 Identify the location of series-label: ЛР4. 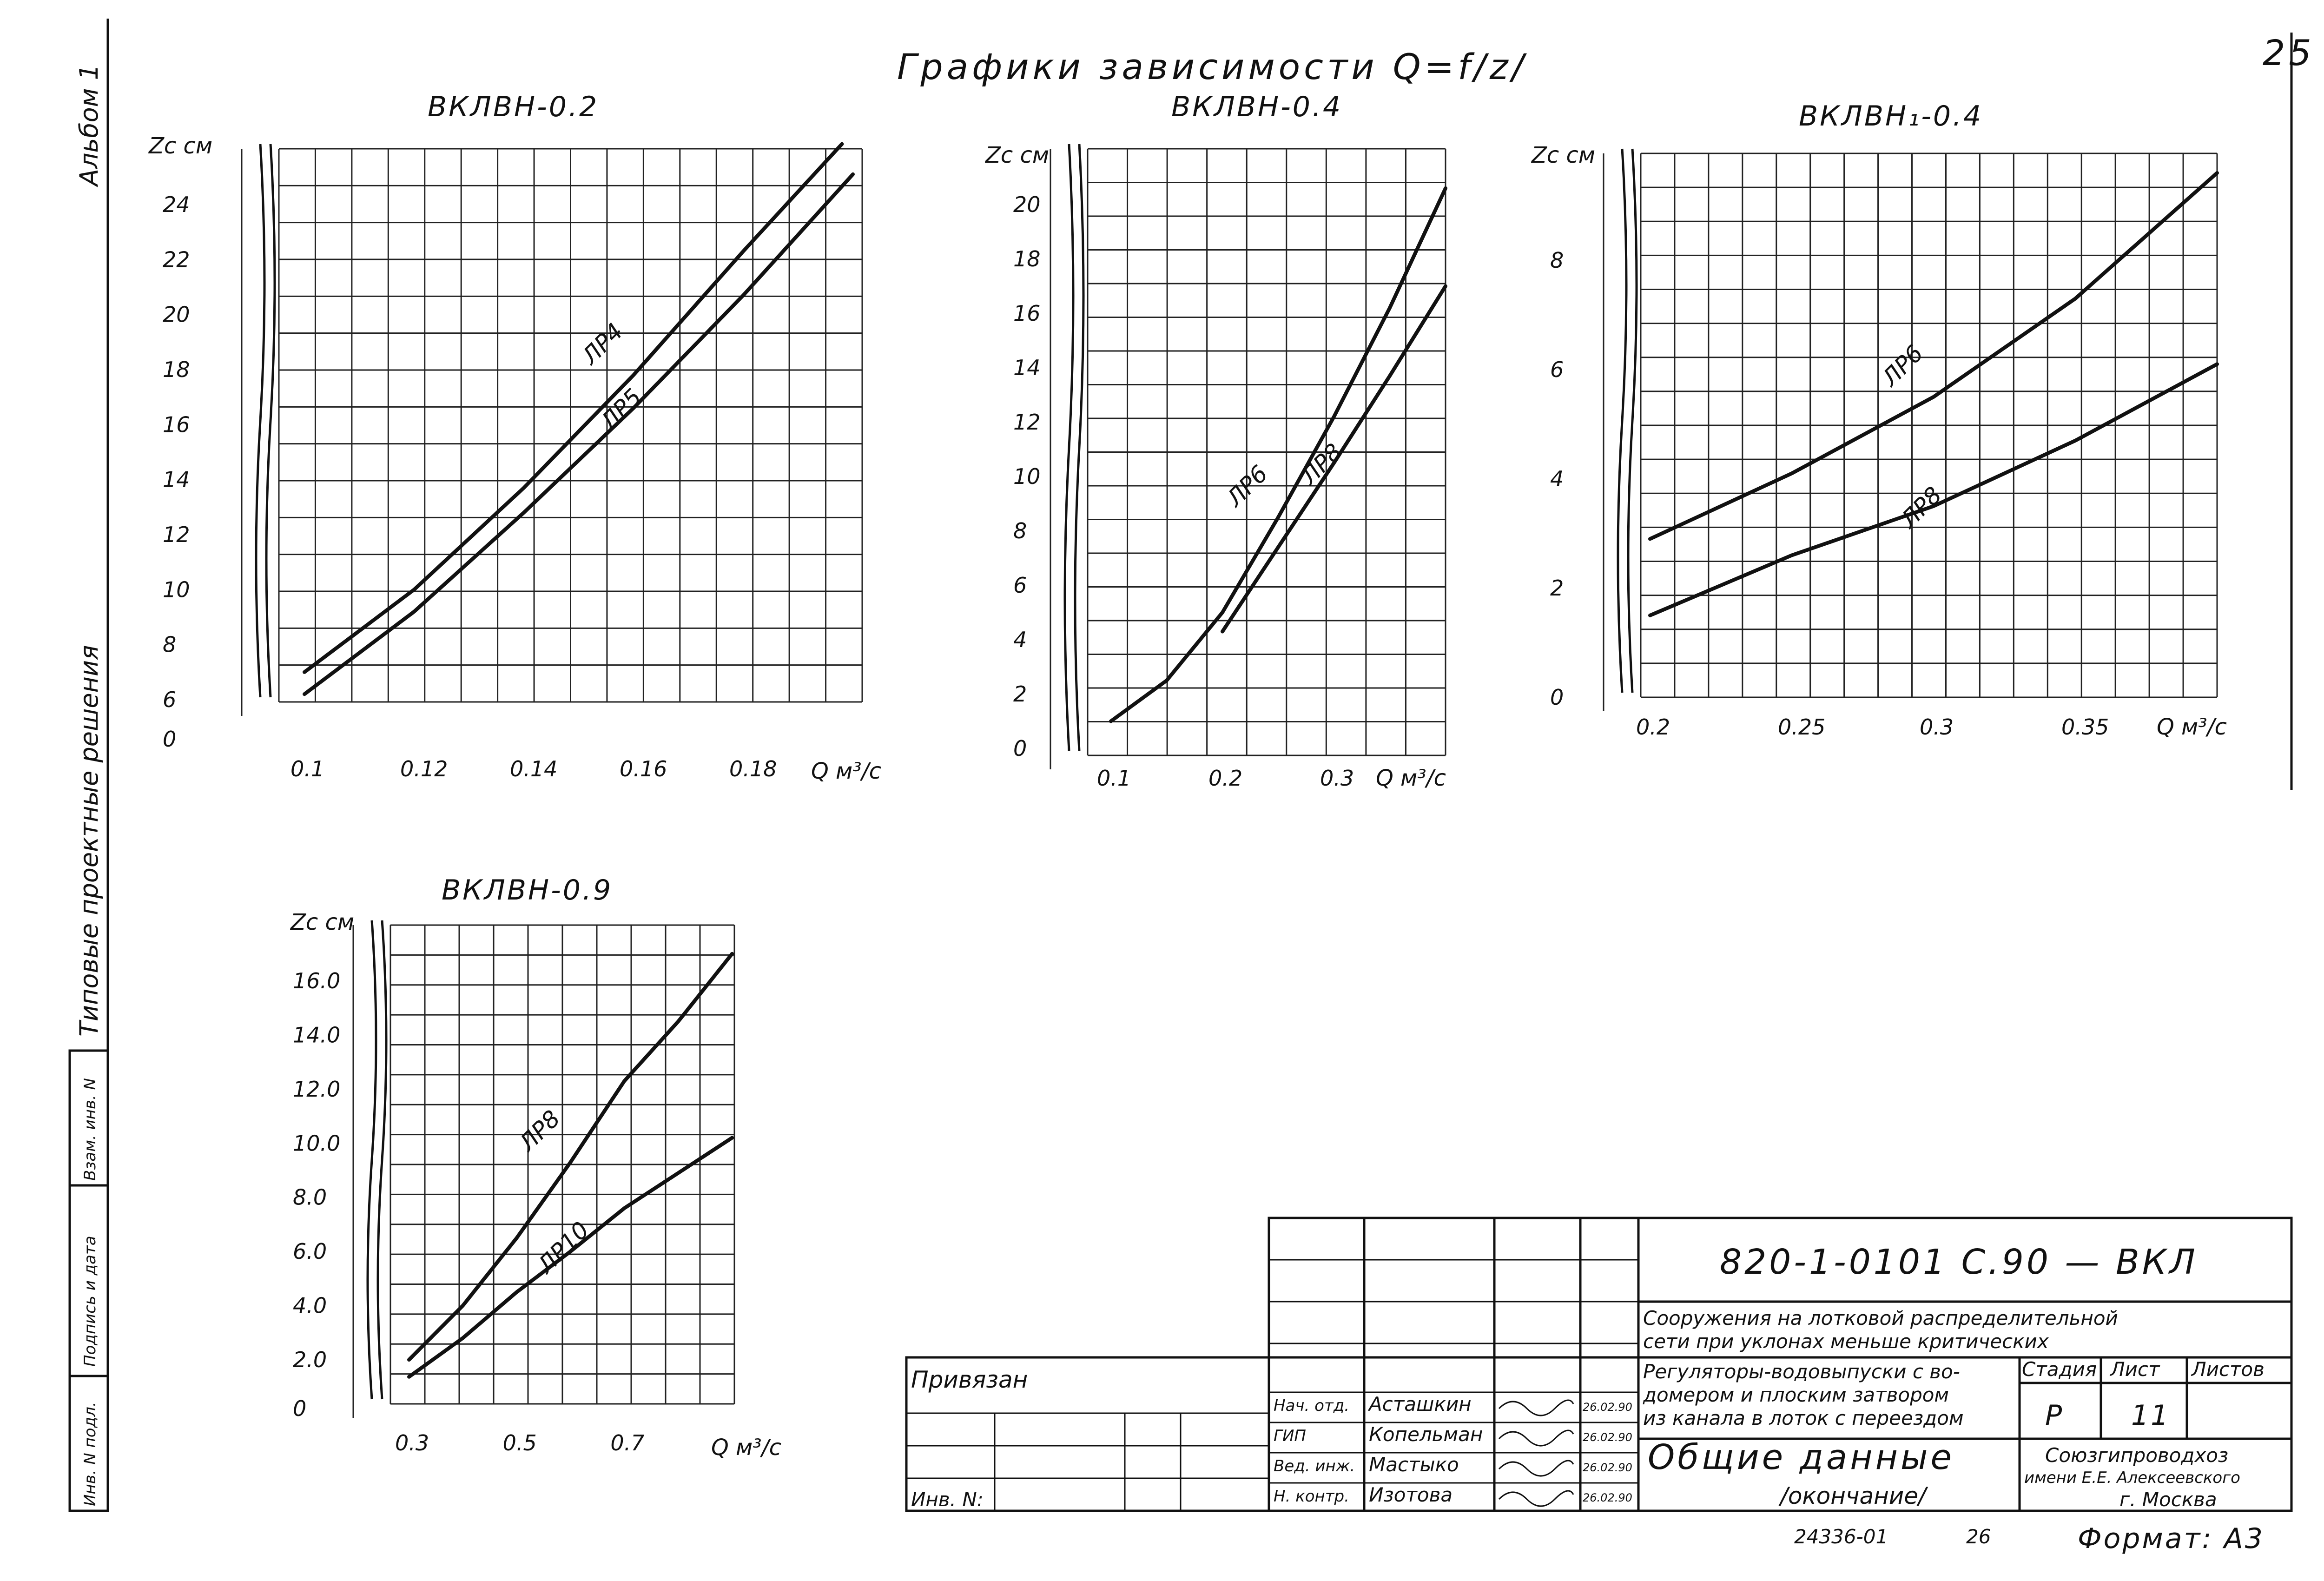
(602, 344).